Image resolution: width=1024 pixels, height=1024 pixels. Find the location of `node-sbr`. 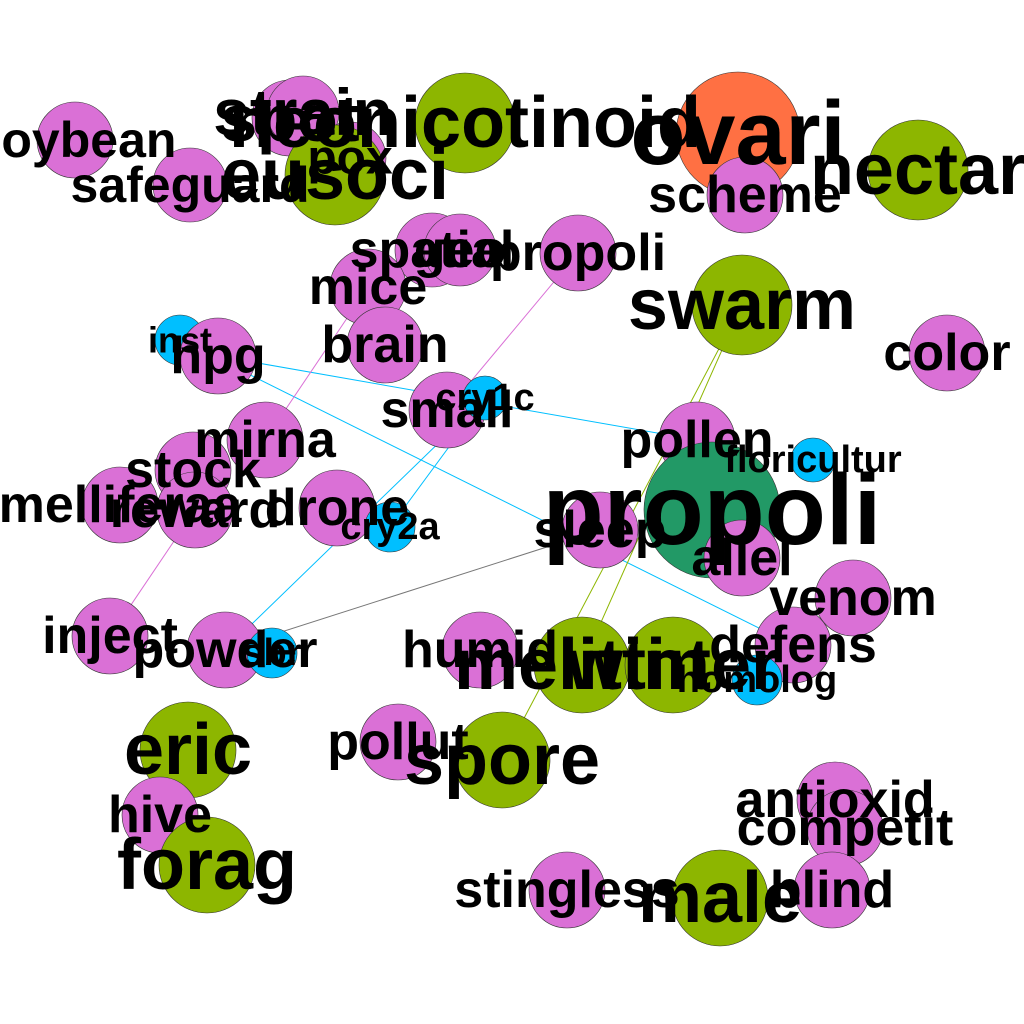

node-sbr is located at coordinates (272, 653).